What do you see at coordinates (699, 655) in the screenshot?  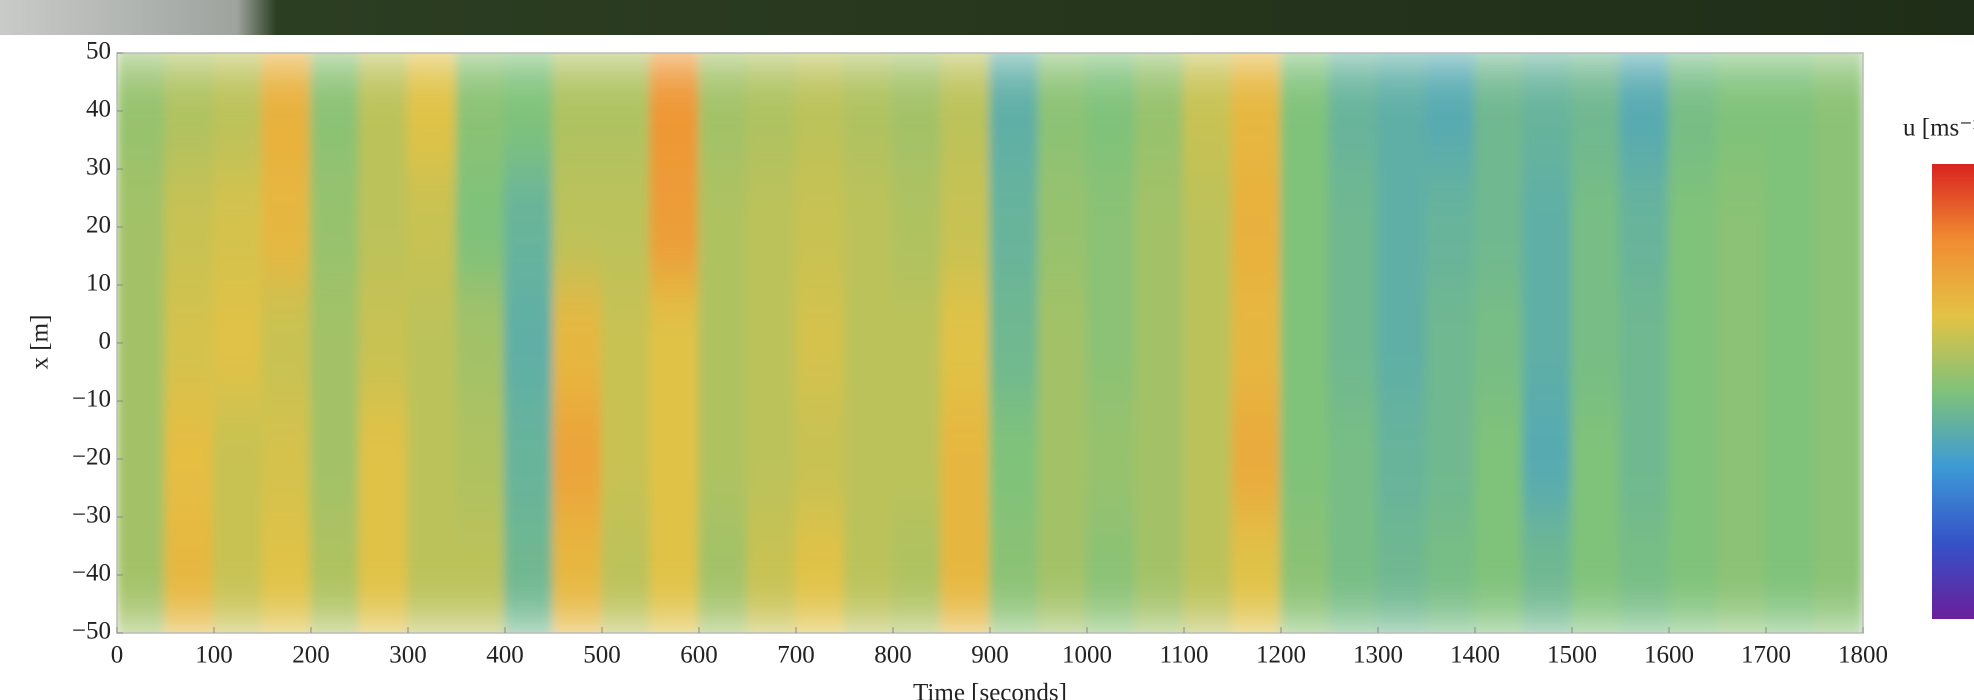 I see `x-tick-label: 600` at bounding box center [699, 655].